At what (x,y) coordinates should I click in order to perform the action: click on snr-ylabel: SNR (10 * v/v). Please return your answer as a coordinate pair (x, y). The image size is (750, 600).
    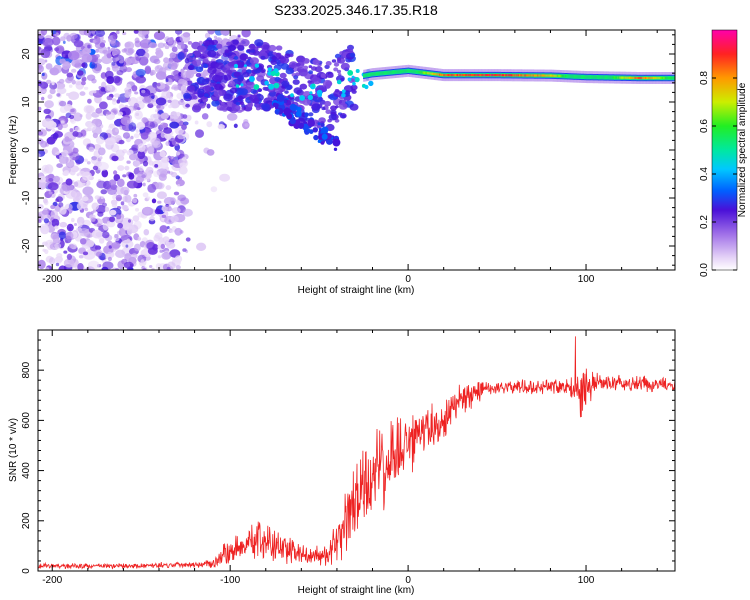
    Looking at the image, I should click on (13, 450).